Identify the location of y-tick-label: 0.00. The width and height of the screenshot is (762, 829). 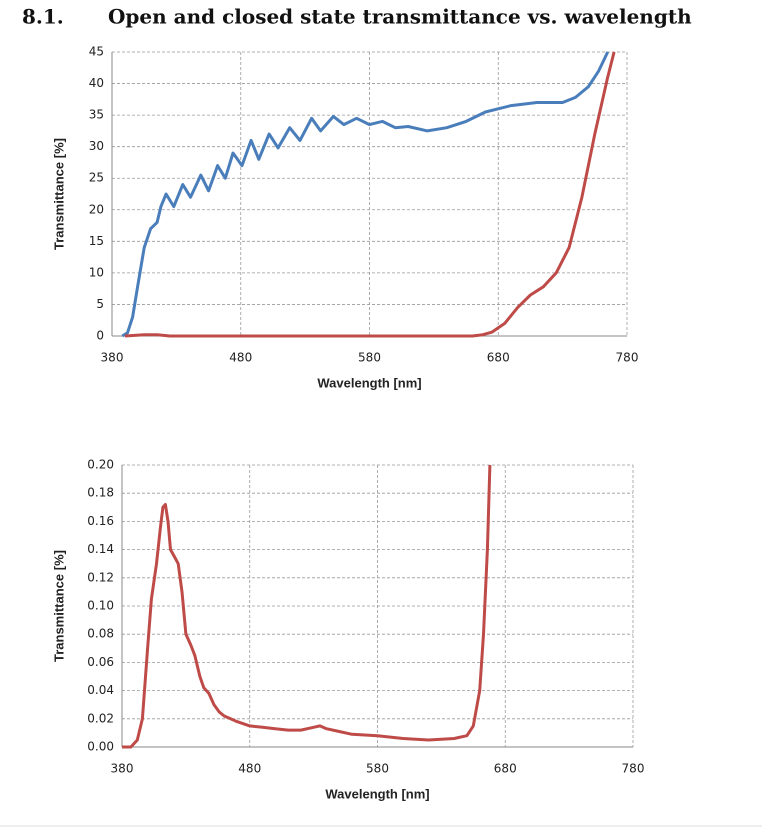
(100, 747).